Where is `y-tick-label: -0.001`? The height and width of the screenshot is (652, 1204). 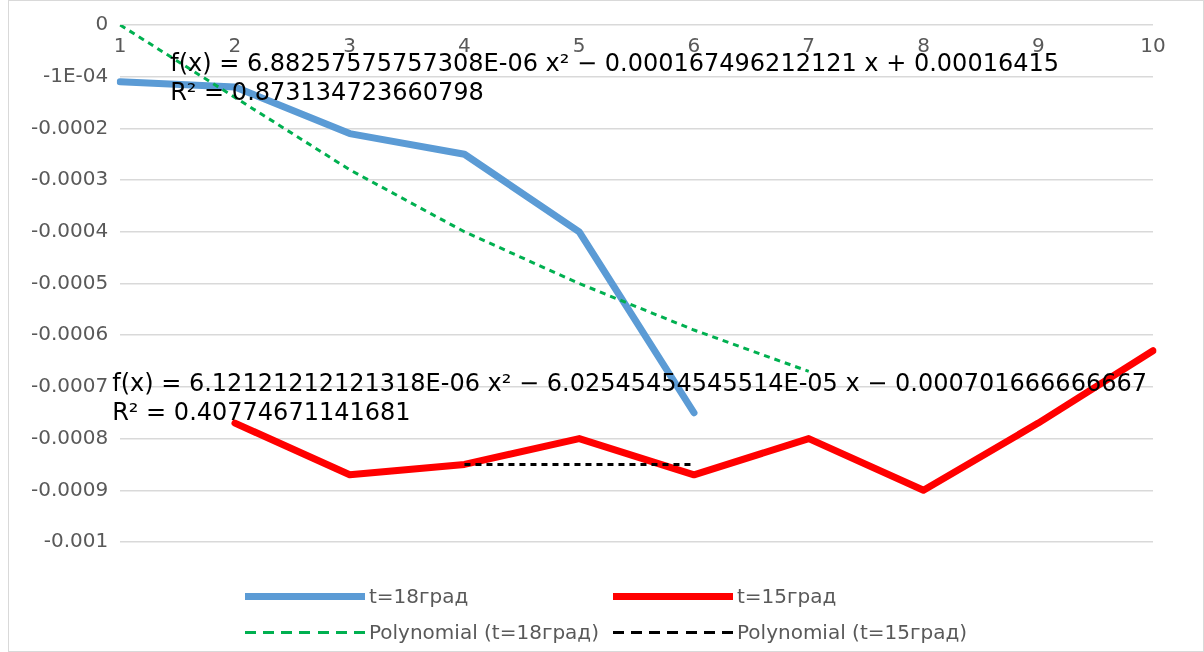 y-tick-label: -0.001 is located at coordinates (76, 540).